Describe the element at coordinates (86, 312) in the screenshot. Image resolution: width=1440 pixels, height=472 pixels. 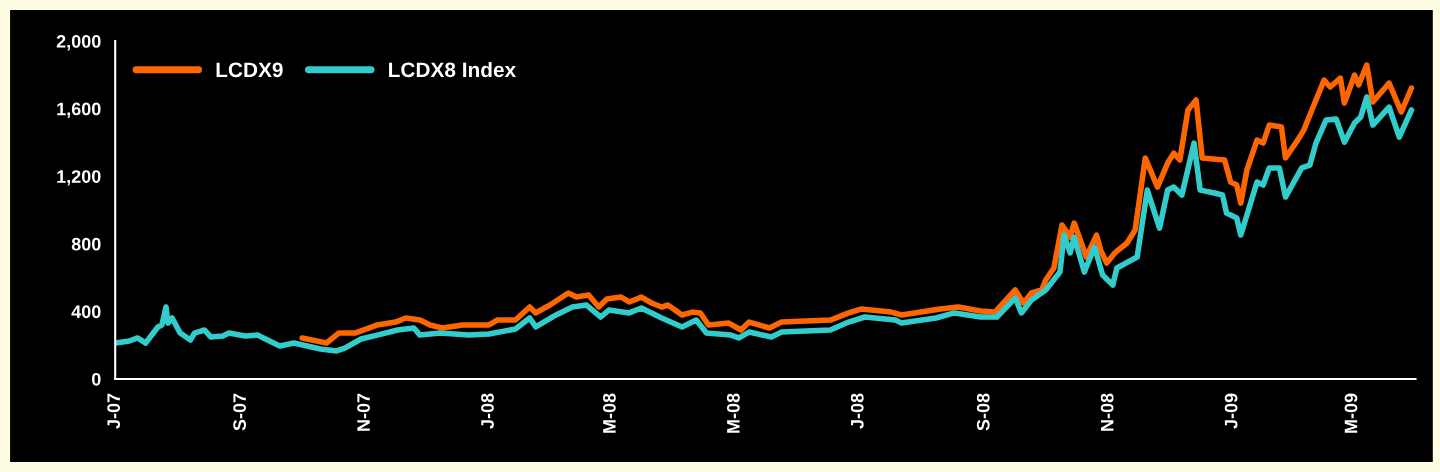
I see `y-tick-label: 400` at that location.